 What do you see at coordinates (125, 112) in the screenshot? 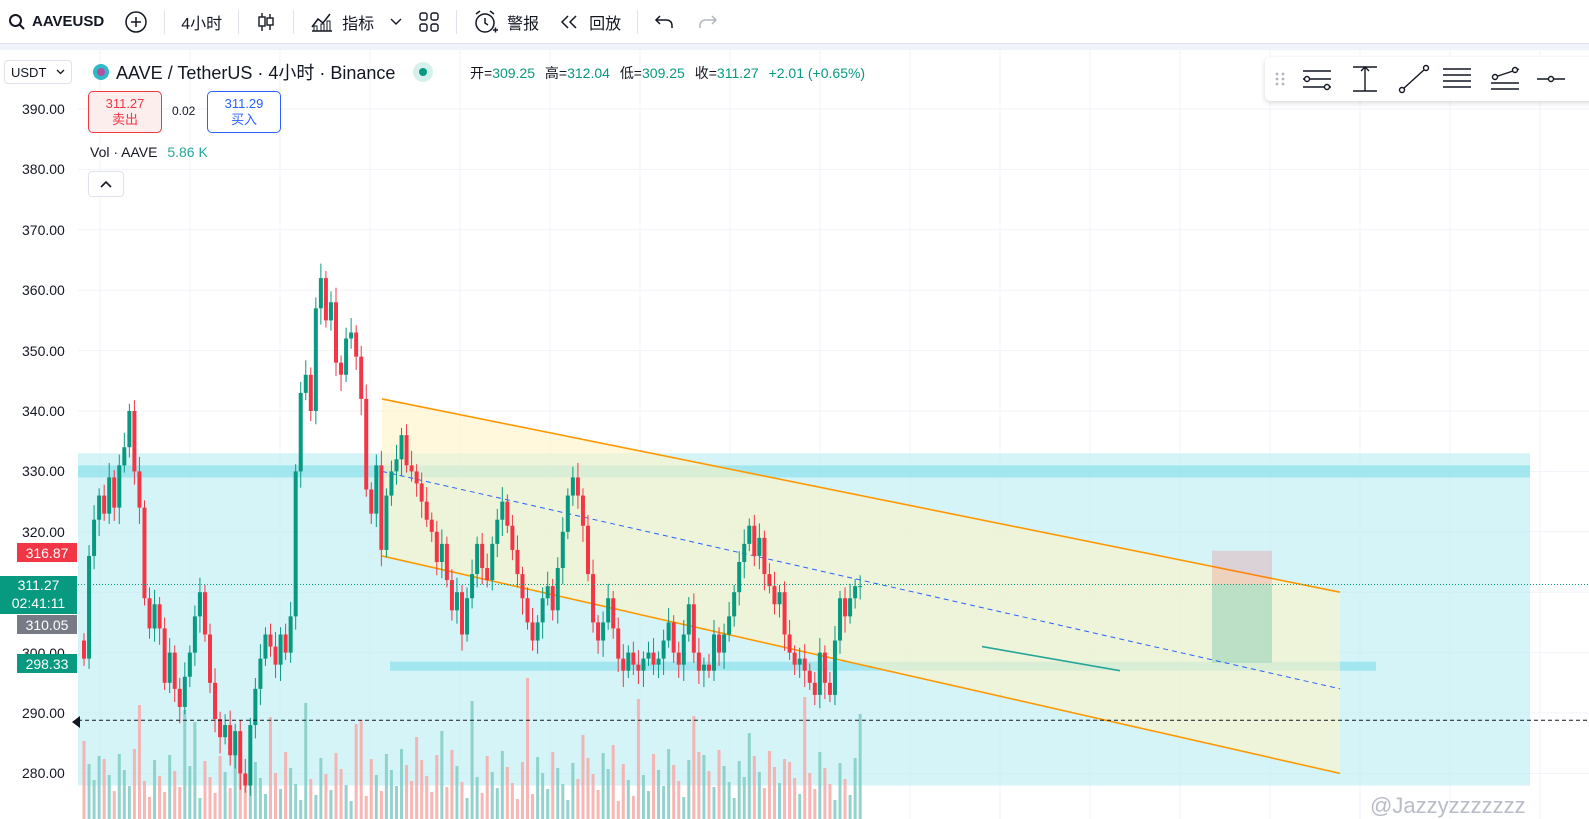
I see `sell-button: 311.27 卖出` at bounding box center [125, 112].